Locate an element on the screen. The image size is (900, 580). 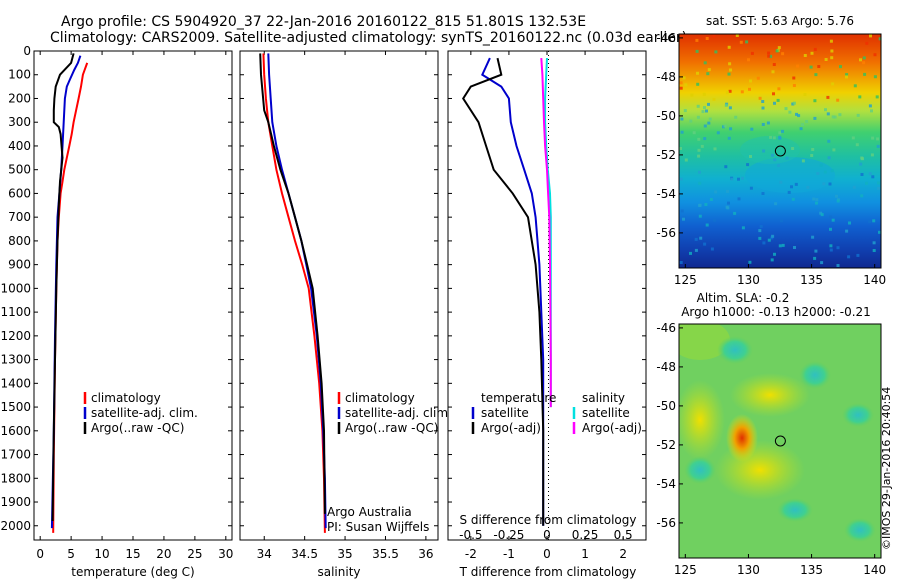
legend-label-satellite: satellite-adj. clim. is located at coordinates (144, 413).